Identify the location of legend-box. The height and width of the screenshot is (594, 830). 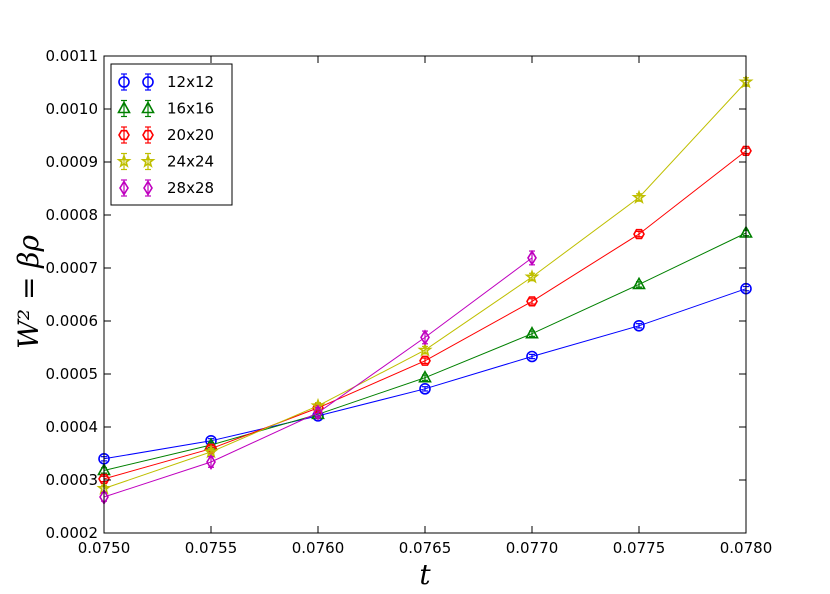
(171, 134).